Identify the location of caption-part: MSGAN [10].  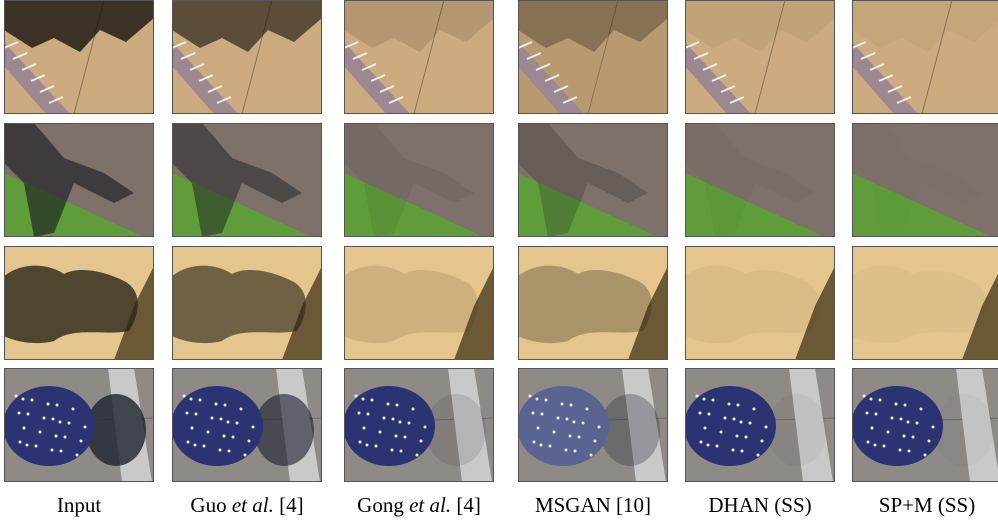
(593, 505).